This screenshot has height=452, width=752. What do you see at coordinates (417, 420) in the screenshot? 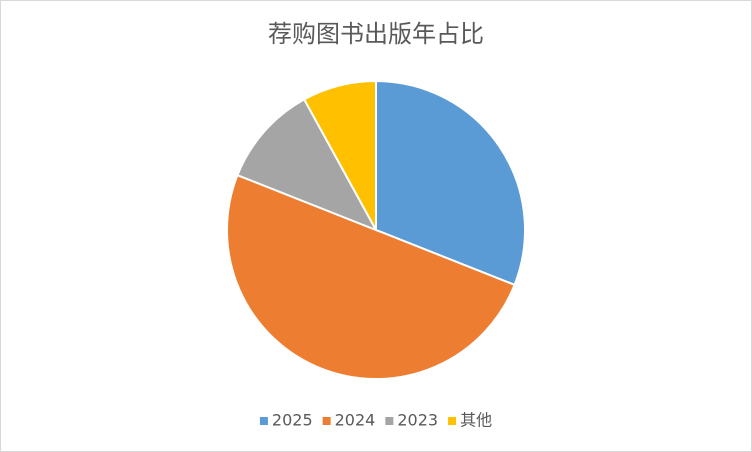
I see `legend-label: 2023` at bounding box center [417, 420].